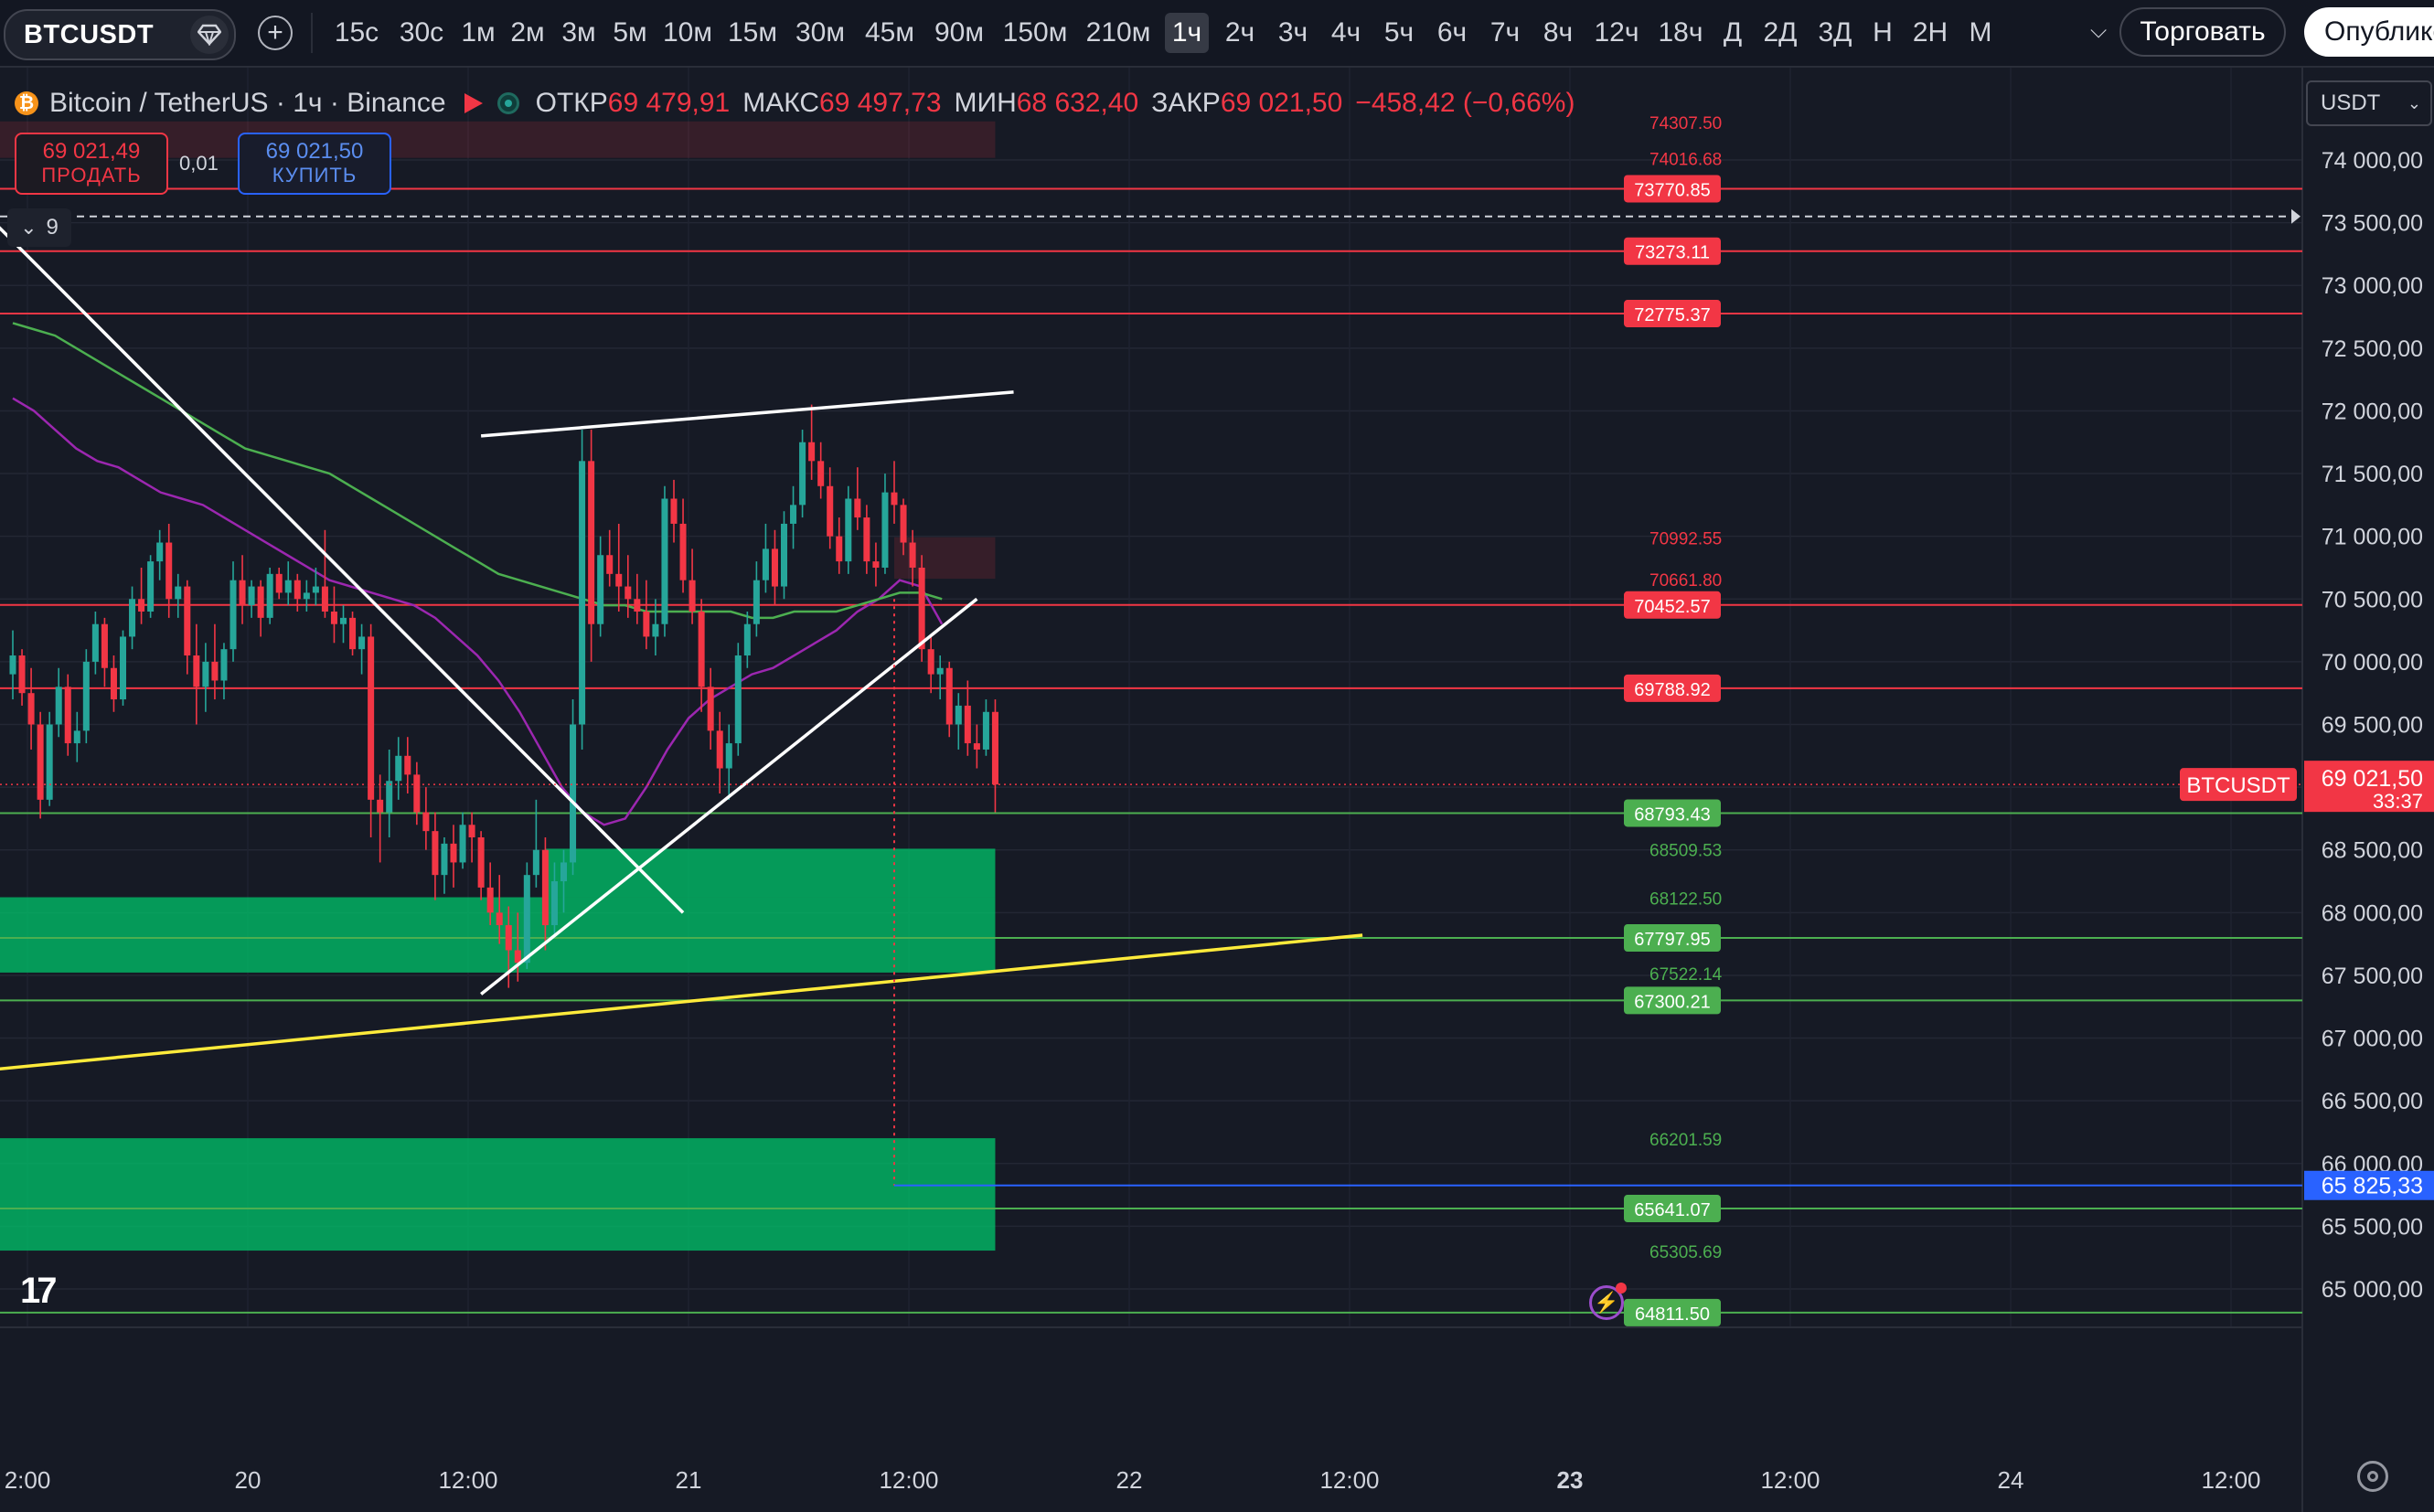 The image size is (2434, 1512). Describe the element at coordinates (1680, 32) in the screenshot. I see `interval-22: 18ч` at that location.